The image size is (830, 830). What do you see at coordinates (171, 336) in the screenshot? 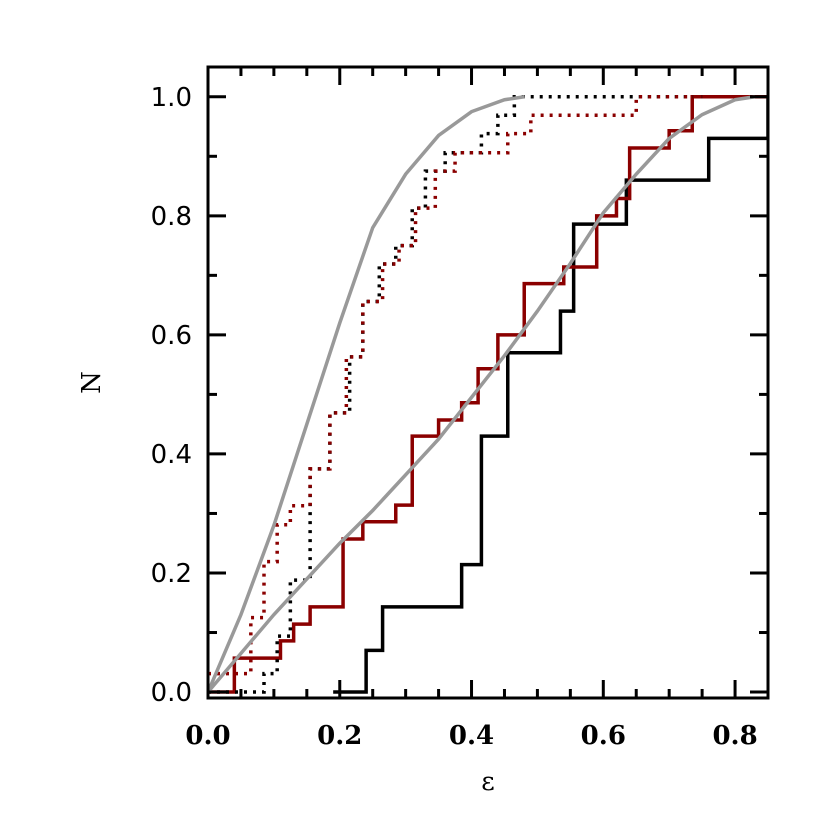
I see `y-tick-label: 0.6` at bounding box center [171, 336].